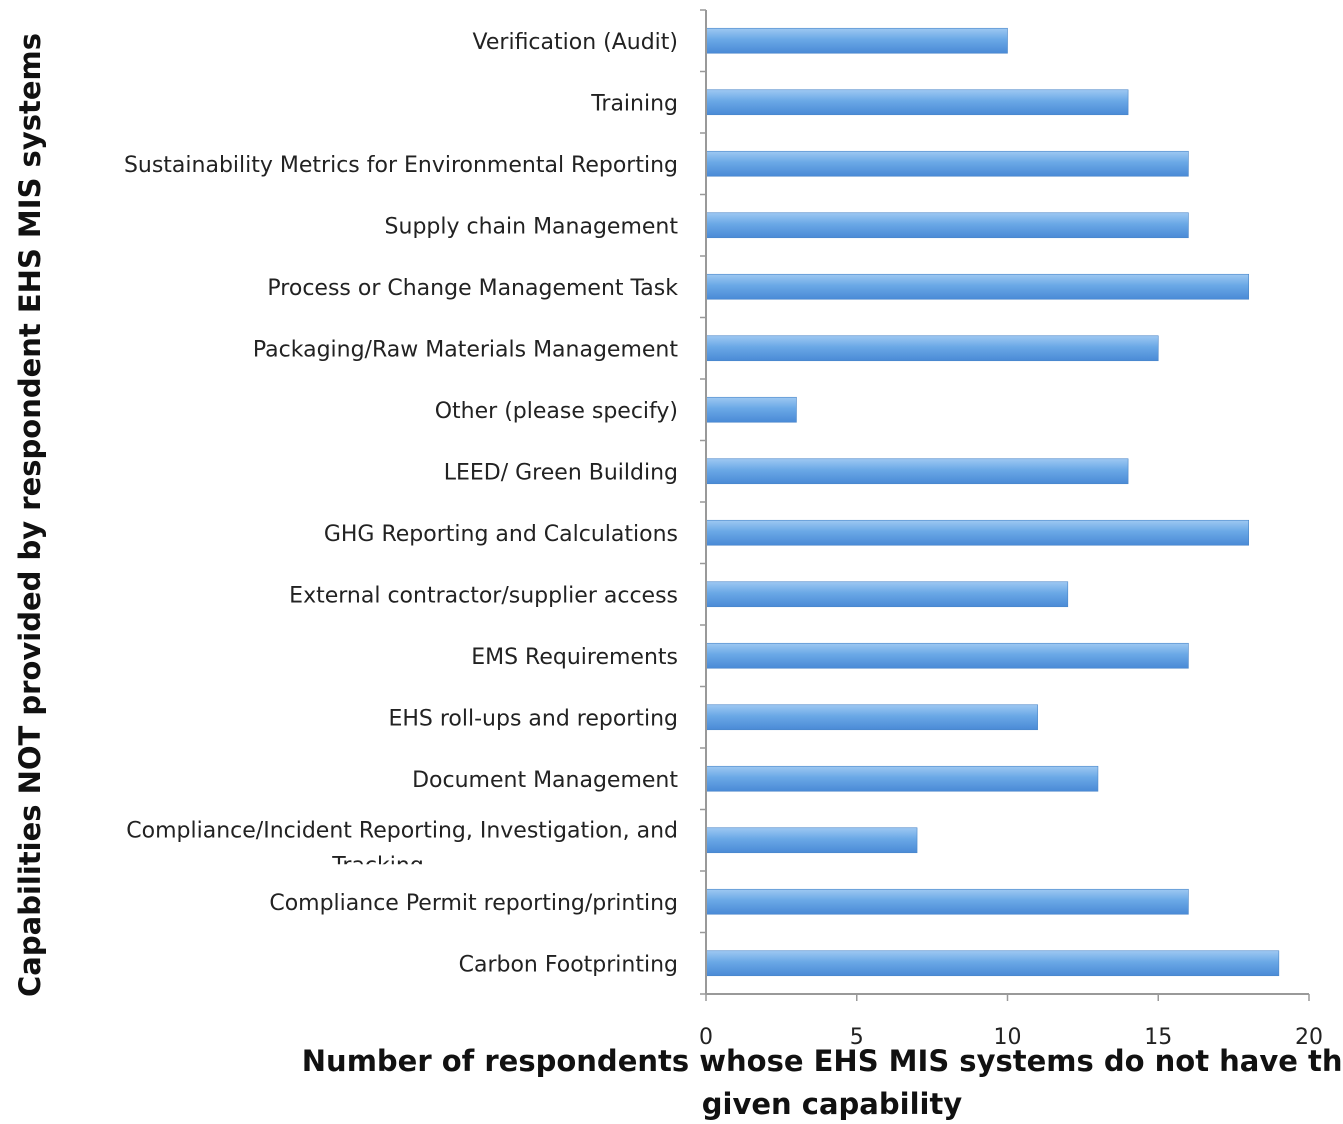  Describe the element at coordinates (483, 595) in the screenshot. I see `category-label-9: External contractor/supplier access` at that location.